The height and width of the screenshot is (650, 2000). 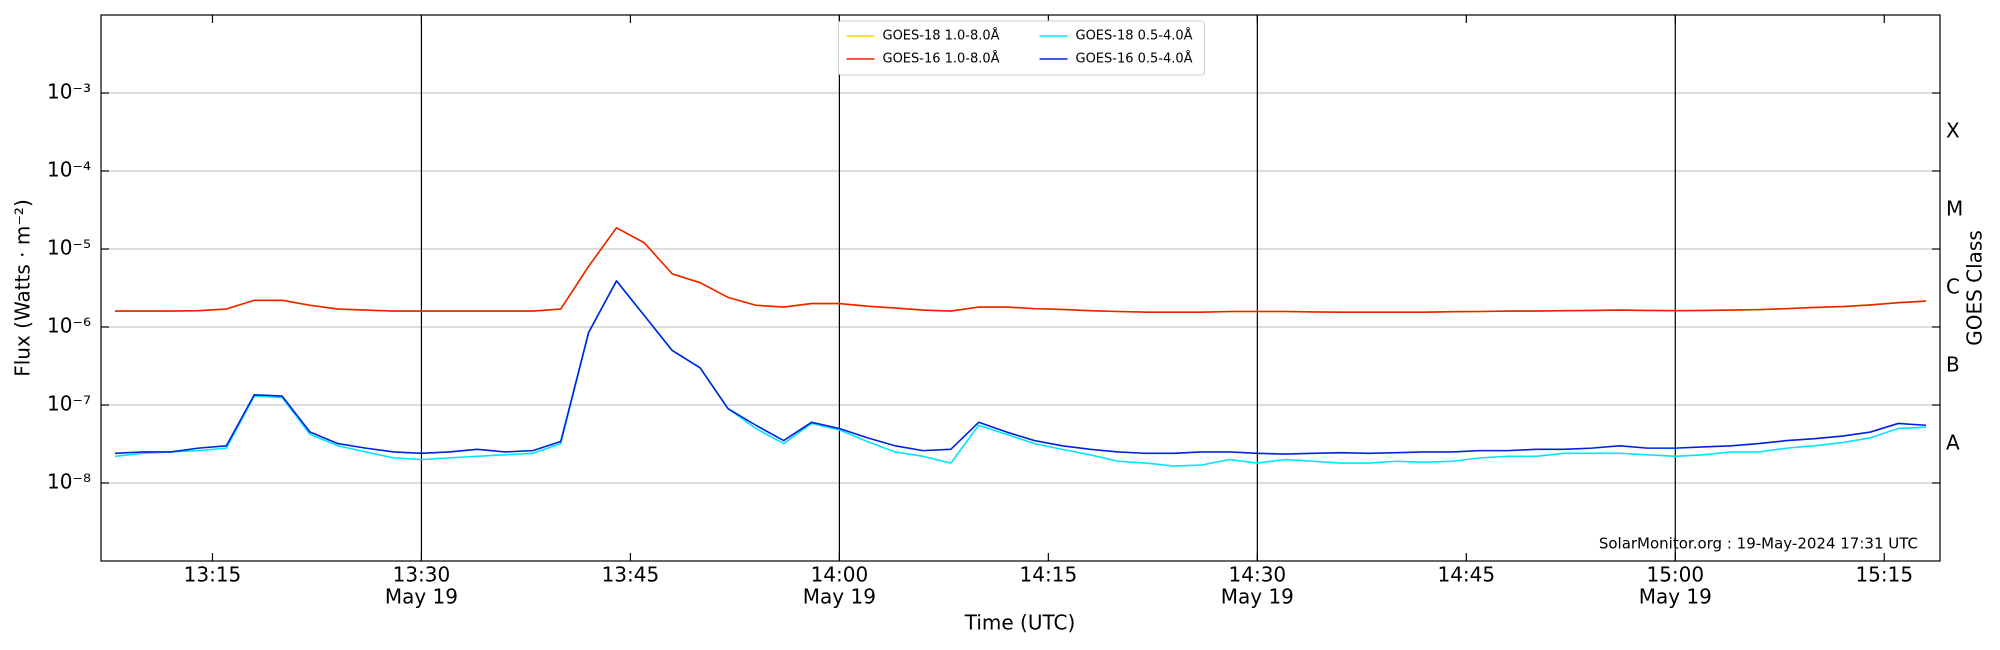 I want to click on y-tick-label: 10⁻⁸, so click(x=69, y=482).